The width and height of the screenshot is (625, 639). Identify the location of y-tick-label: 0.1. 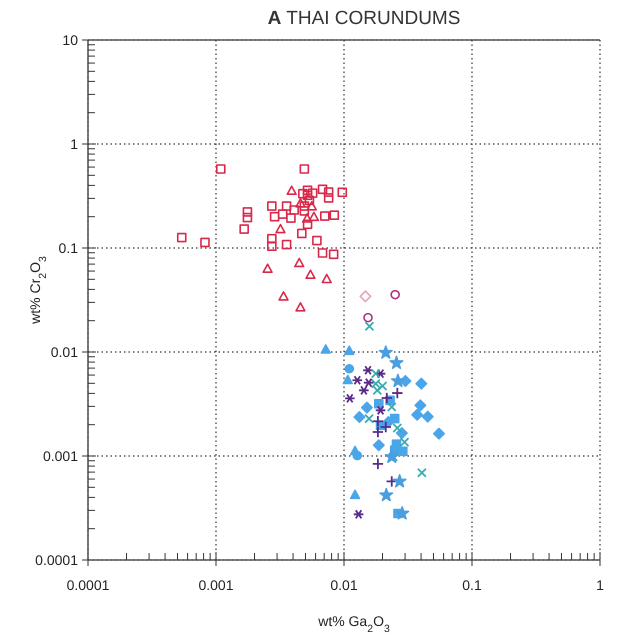
(68, 248).